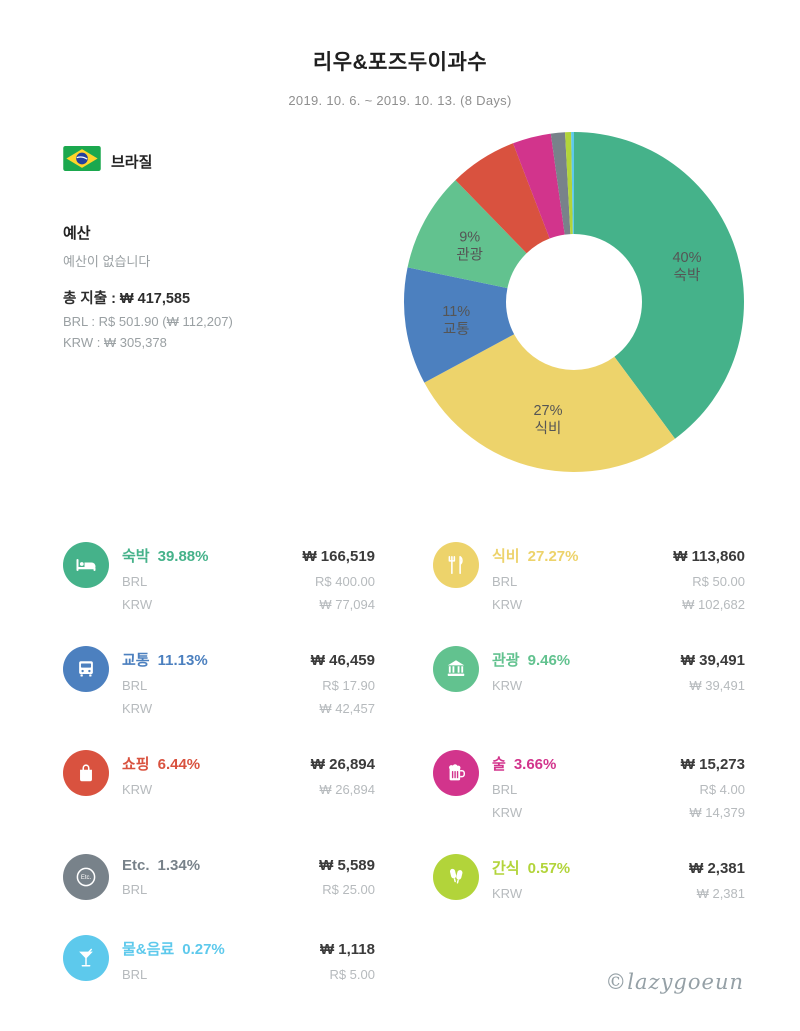 This screenshot has height=1031, width=800. Describe the element at coordinates (547, 411) in the screenshot. I see `donut-slice-label: 27%` at that location.